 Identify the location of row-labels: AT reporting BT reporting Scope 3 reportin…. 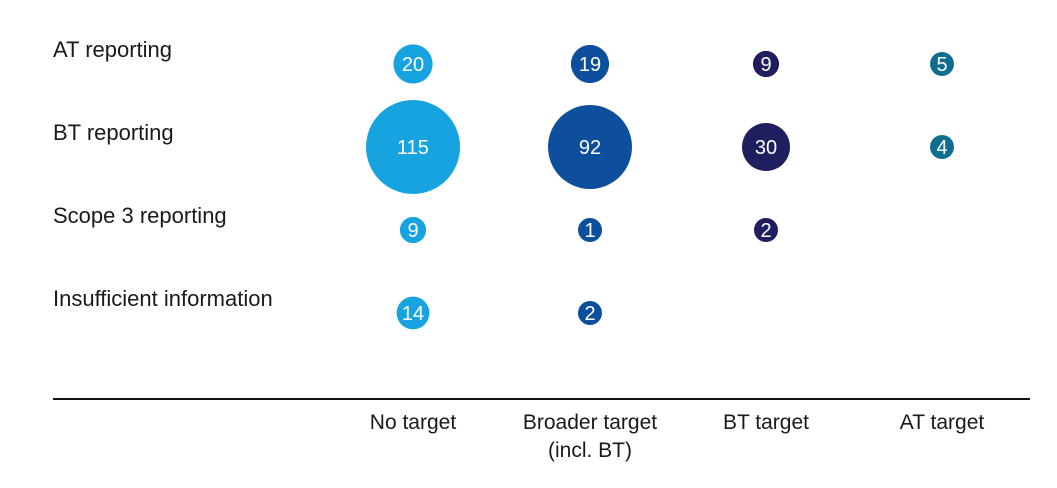
(163, 174).